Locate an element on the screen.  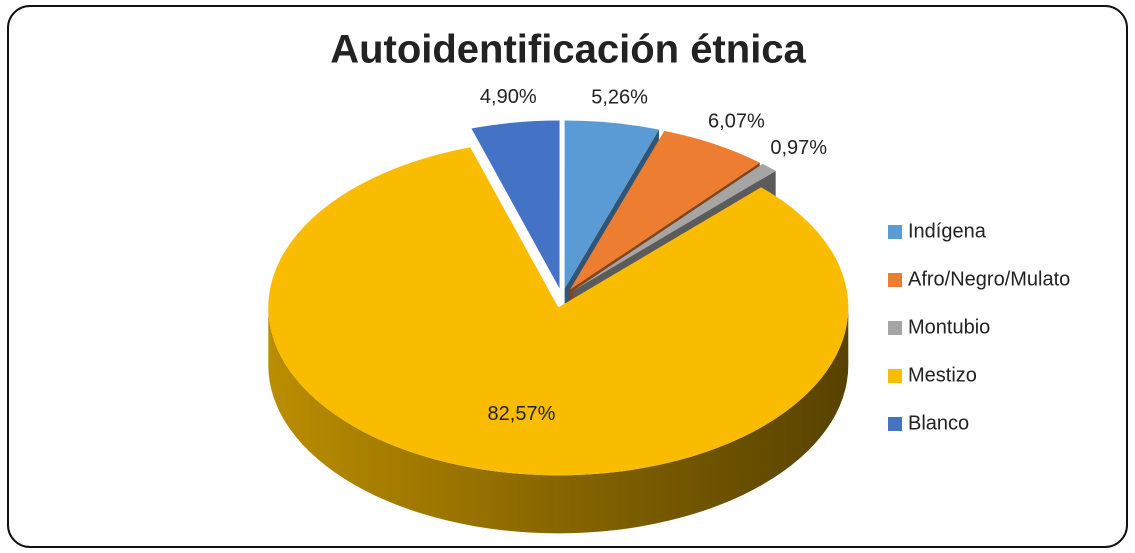
legend-label: Mestizo is located at coordinates (942, 375).